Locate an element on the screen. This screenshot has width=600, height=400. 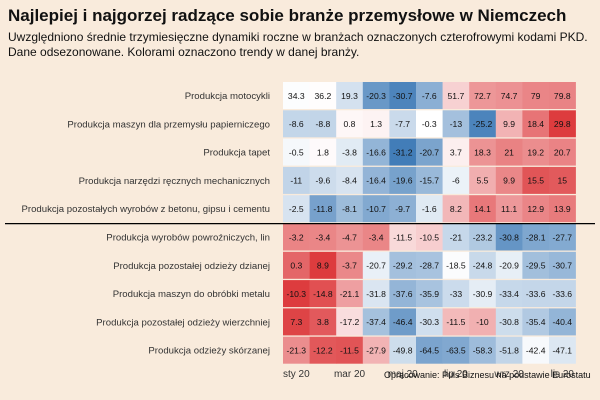
row-label: Produkcja wyrobów powroźniczych, lin is located at coordinates (188, 238).